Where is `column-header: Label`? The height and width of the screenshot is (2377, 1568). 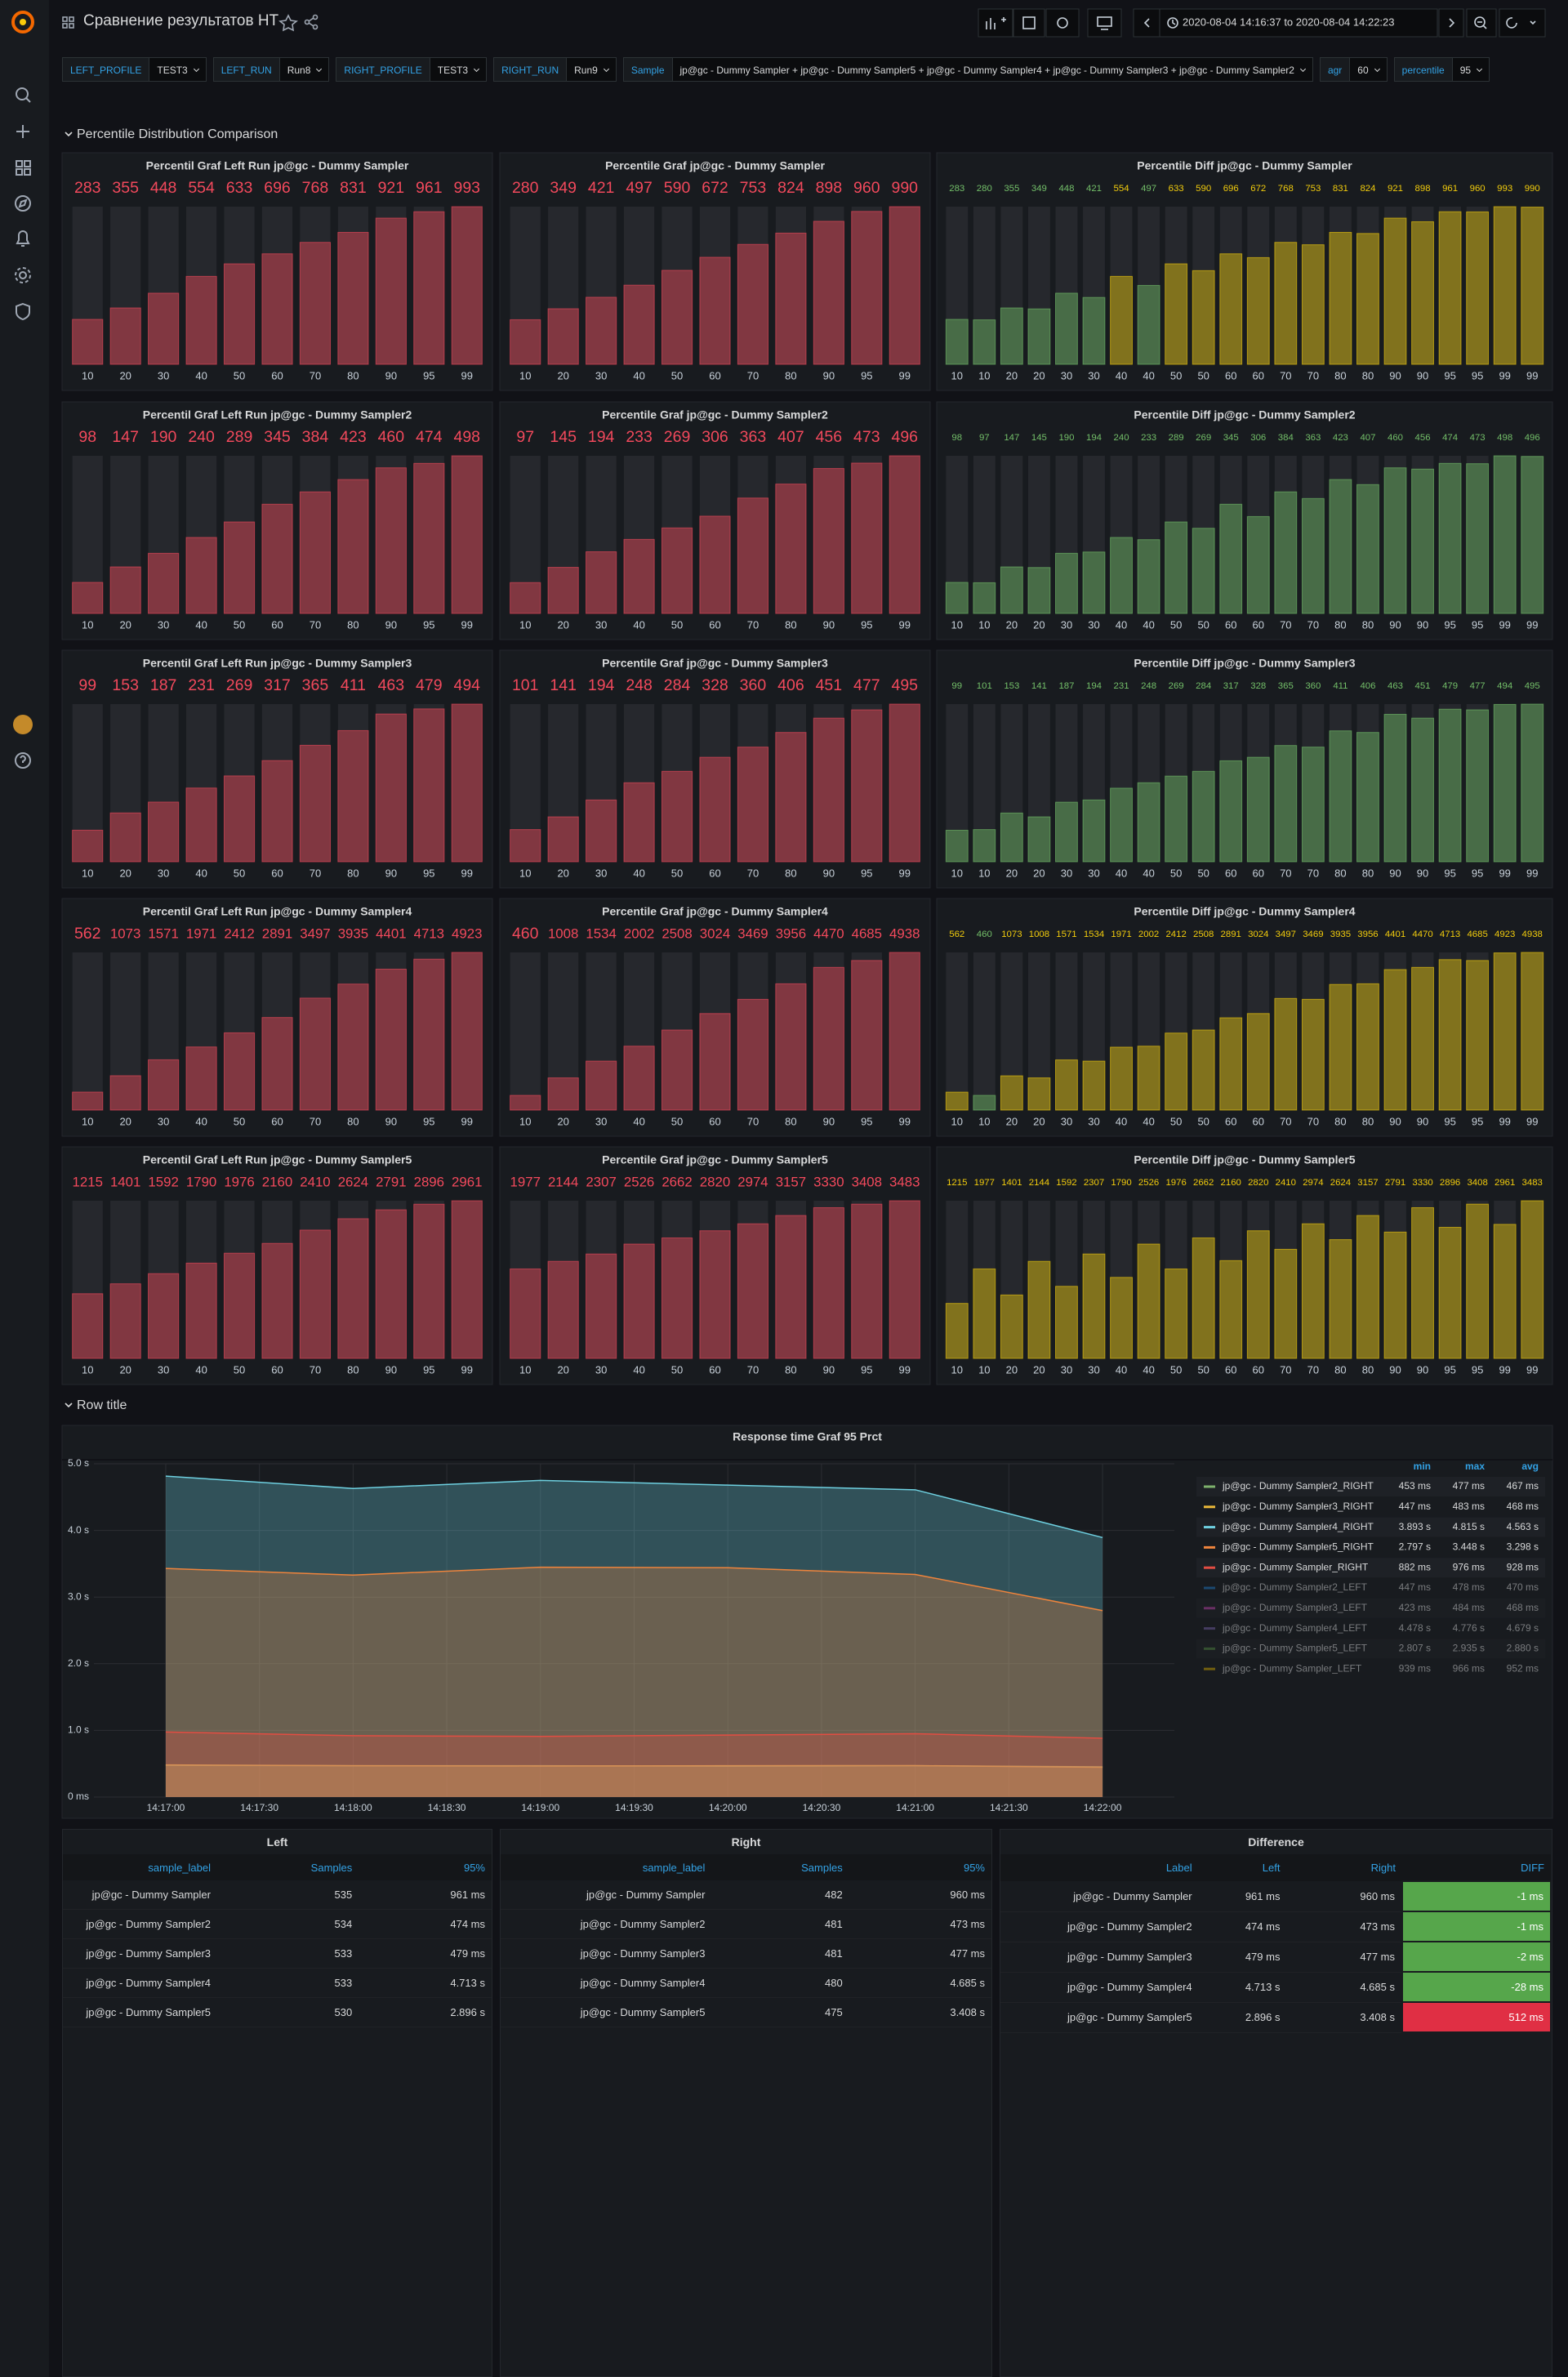
column-header: Label is located at coordinates (1099, 1867).